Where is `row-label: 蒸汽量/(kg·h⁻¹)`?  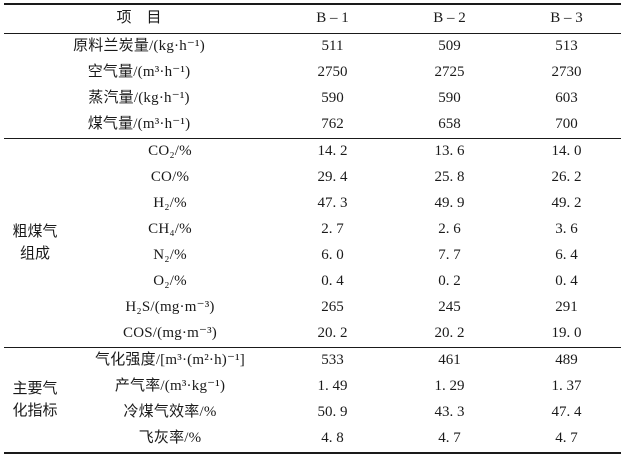 row-label: 蒸汽量/(kg·h⁻¹) is located at coordinates (139, 98).